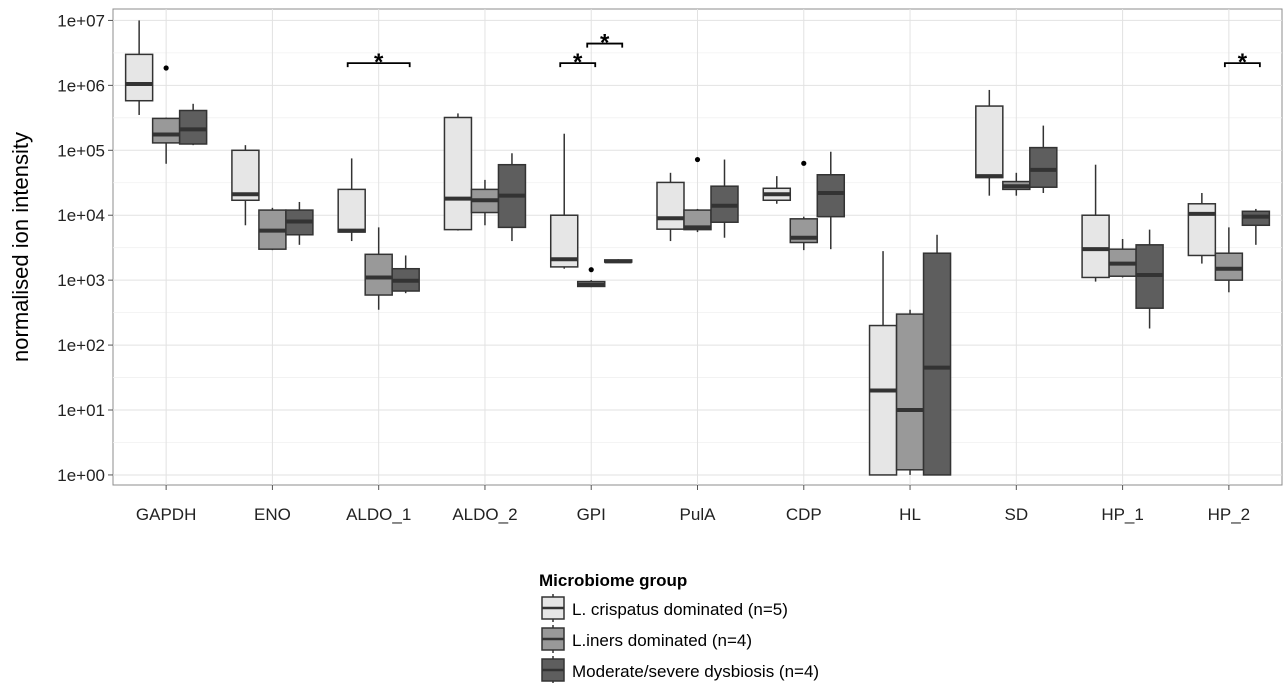 This screenshot has width=1285, height=683. Describe the element at coordinates (512, 197) in the screenshot. I see `box-ALDO_2-group3` at that location.